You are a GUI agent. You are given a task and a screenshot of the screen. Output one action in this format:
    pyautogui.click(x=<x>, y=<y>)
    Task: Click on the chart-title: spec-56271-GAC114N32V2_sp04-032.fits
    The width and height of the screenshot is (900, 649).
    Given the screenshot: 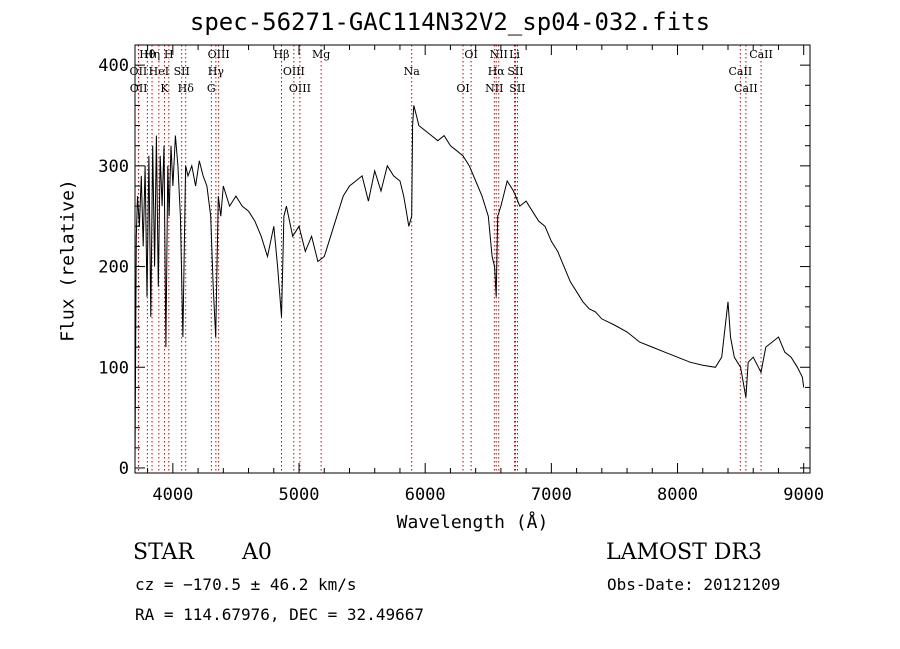 What is the action you would take?
    pyautogui.click(x=450, y=22)
    